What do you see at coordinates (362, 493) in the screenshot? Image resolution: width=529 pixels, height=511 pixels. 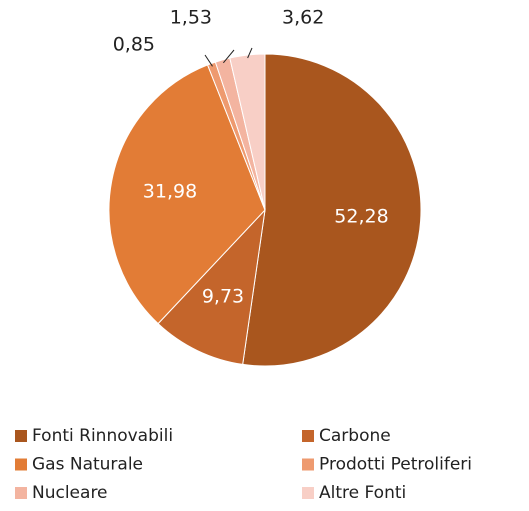 I see `legend-label: Altre Fonti` at bounding box center [362, 493].